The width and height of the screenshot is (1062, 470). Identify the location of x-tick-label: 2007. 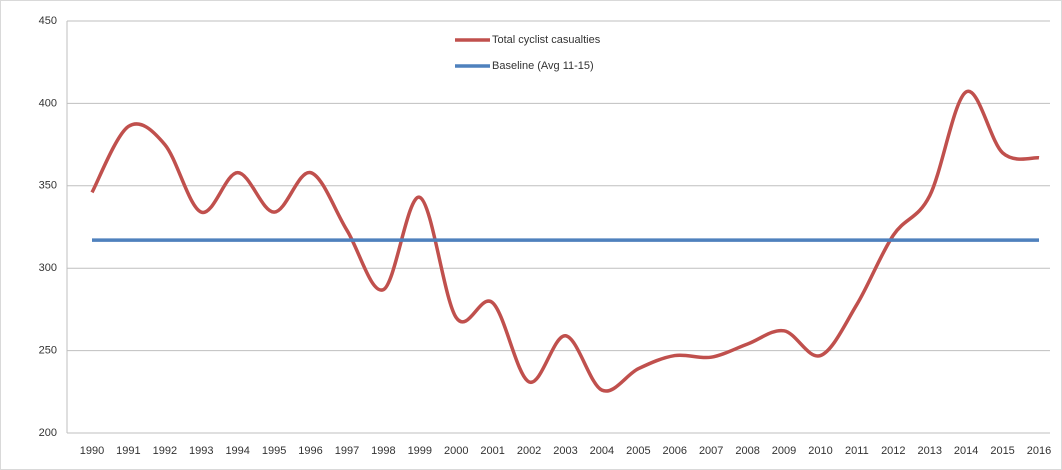
(711, 451).